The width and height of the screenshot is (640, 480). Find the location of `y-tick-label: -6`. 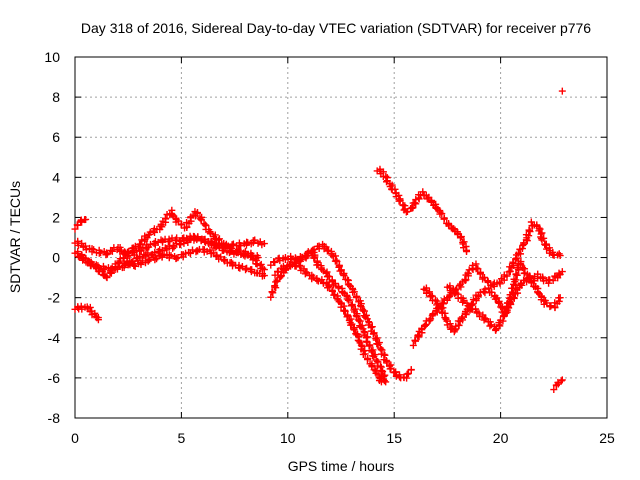

y-tick-label: -6 is located at coordinates (54, 378).